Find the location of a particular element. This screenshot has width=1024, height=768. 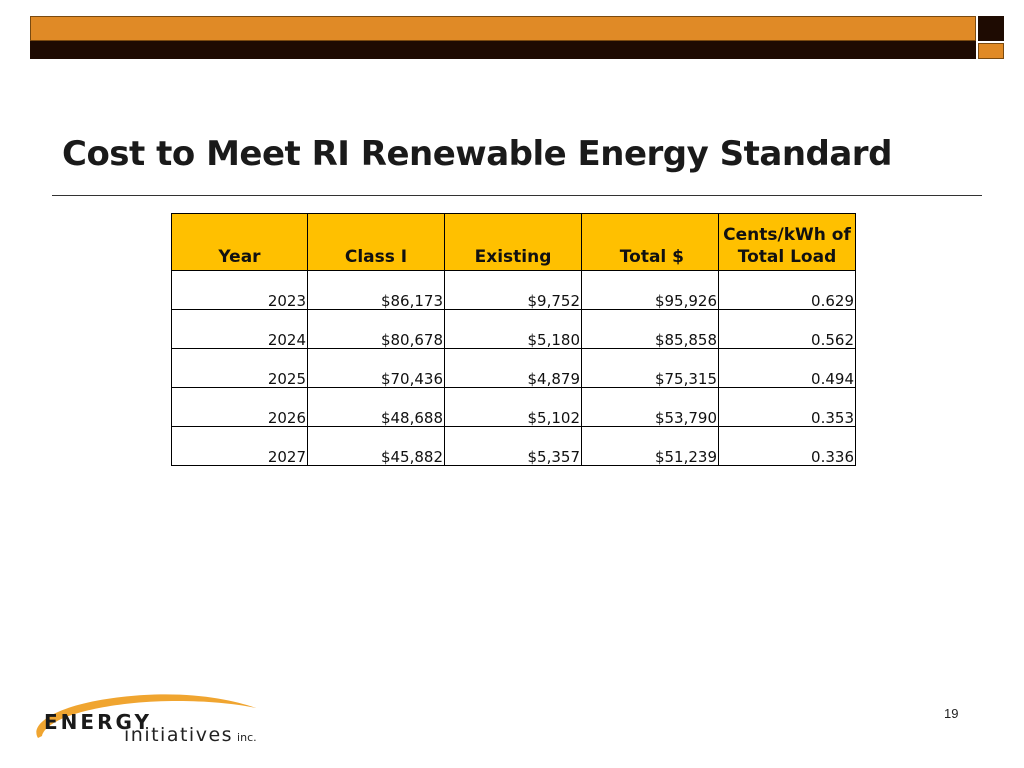

cell-class1: $45,882 is located at coordinates (376, 446).